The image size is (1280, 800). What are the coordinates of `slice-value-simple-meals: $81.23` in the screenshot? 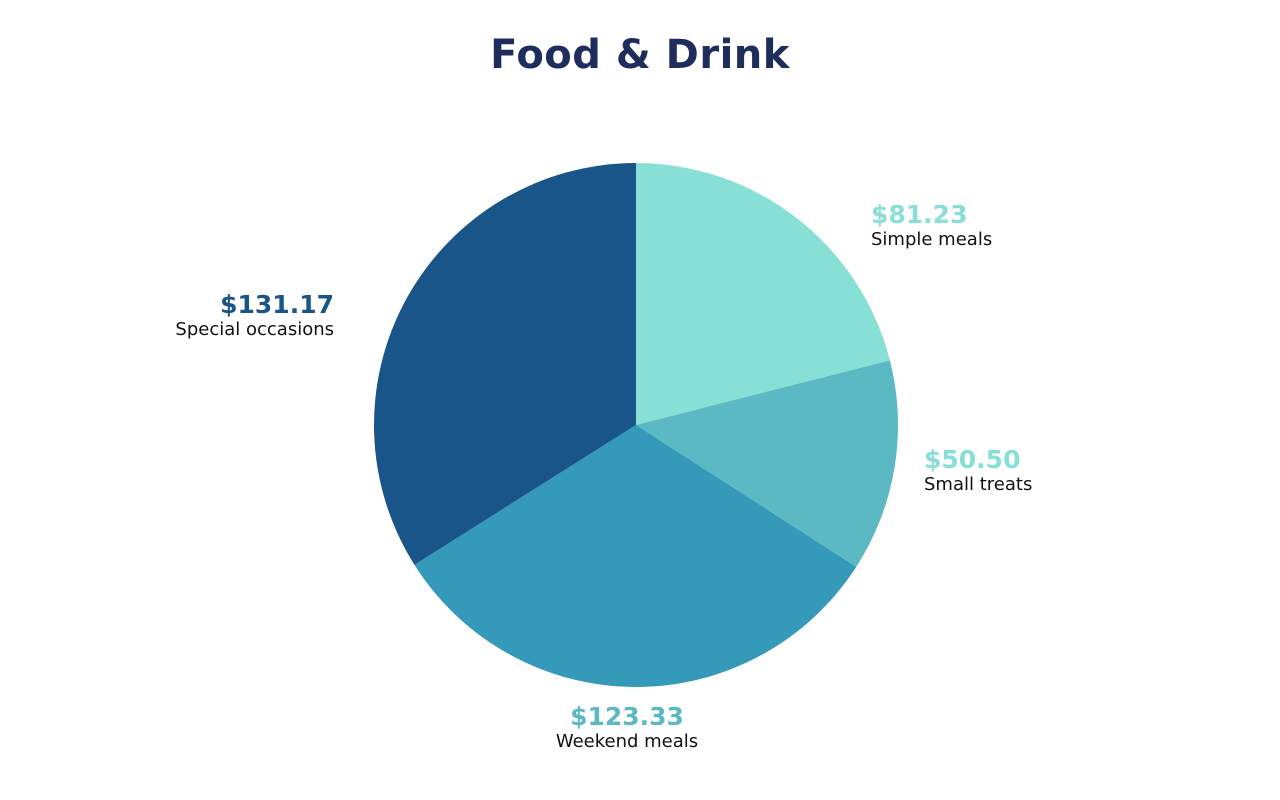 It's located at (919, 214).